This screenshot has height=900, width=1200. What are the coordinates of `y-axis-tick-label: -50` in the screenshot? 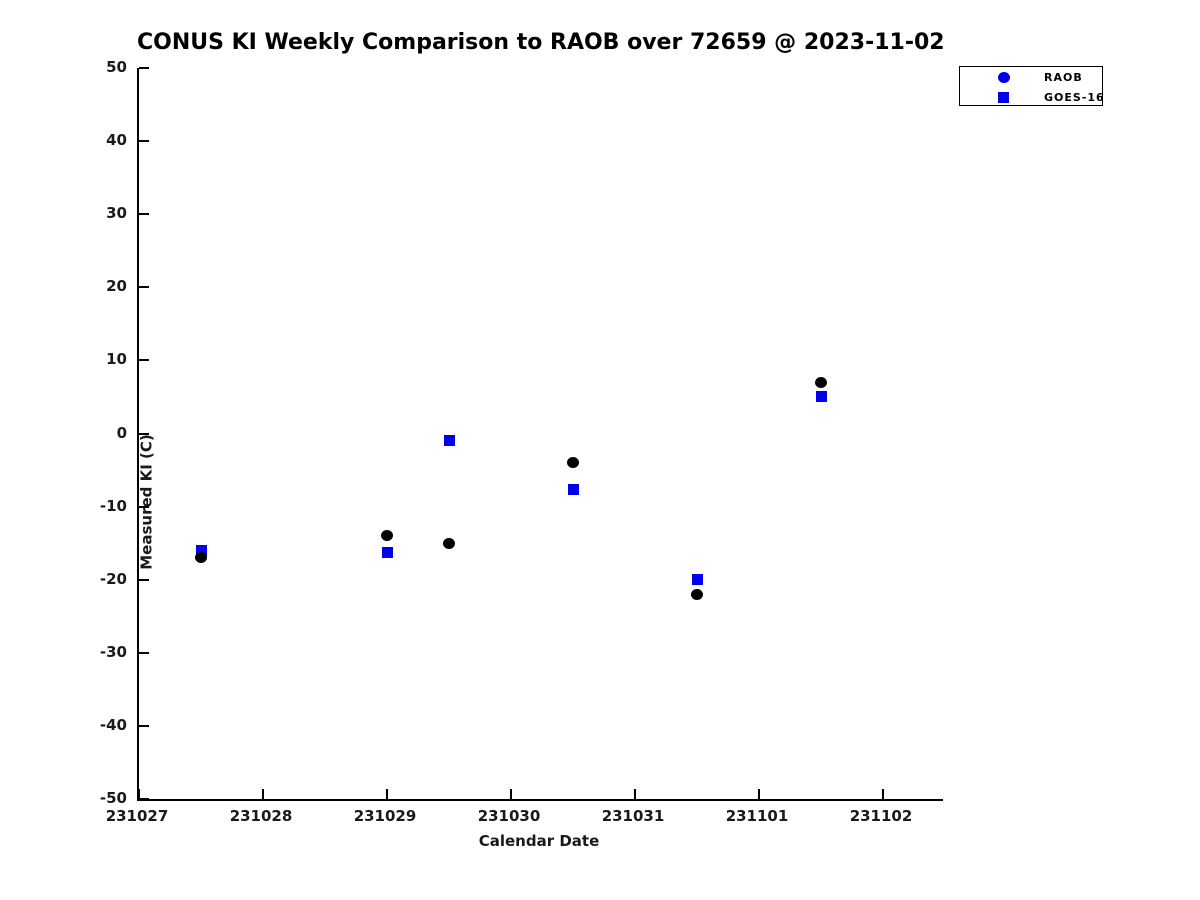 It's located at (113, 798).